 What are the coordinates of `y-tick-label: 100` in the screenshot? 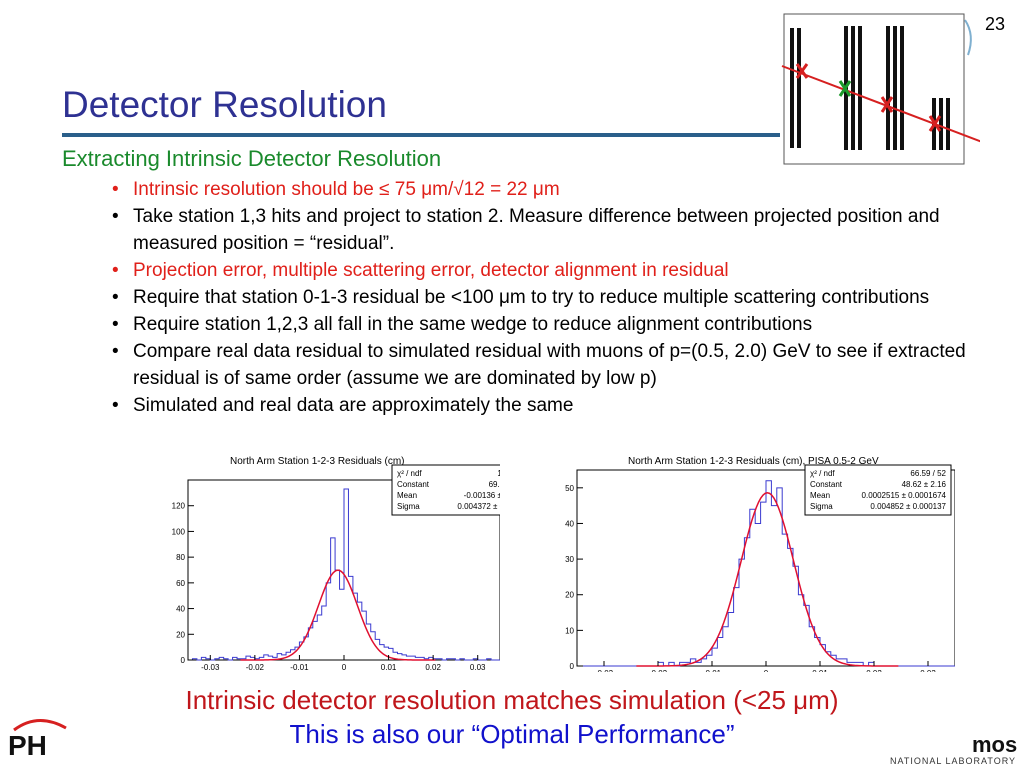 It's located at (179, 531).